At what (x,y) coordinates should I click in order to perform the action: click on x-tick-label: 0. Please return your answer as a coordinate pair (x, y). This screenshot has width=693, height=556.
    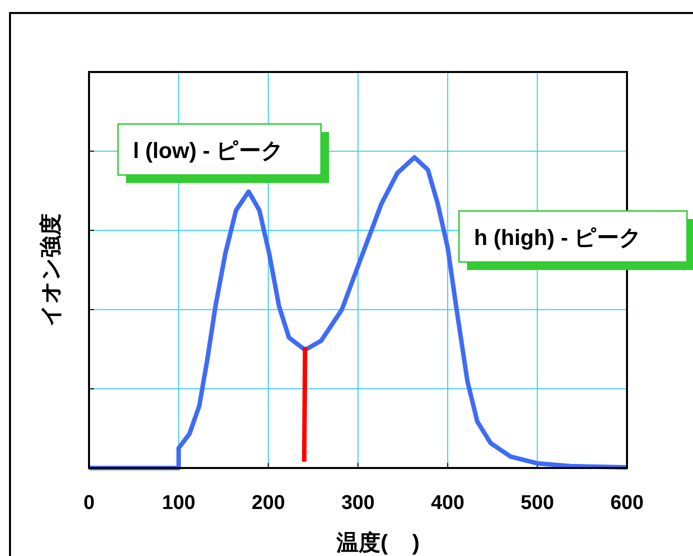
    Looking at the image, I should click on (89, 503).